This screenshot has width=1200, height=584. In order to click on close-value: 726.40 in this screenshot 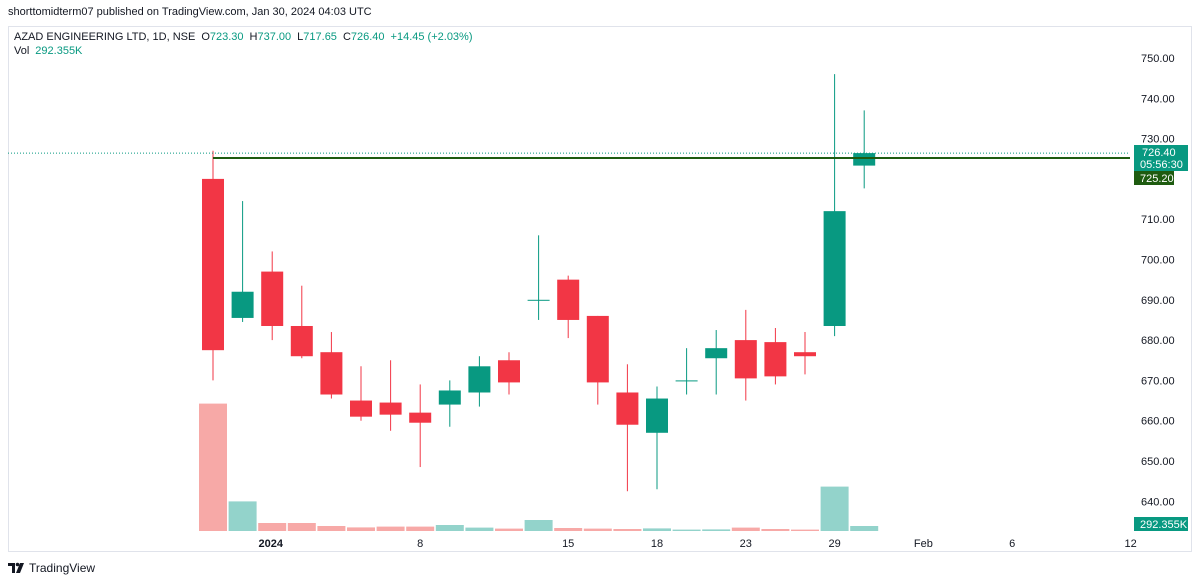, I will do `click(367, 37)`.